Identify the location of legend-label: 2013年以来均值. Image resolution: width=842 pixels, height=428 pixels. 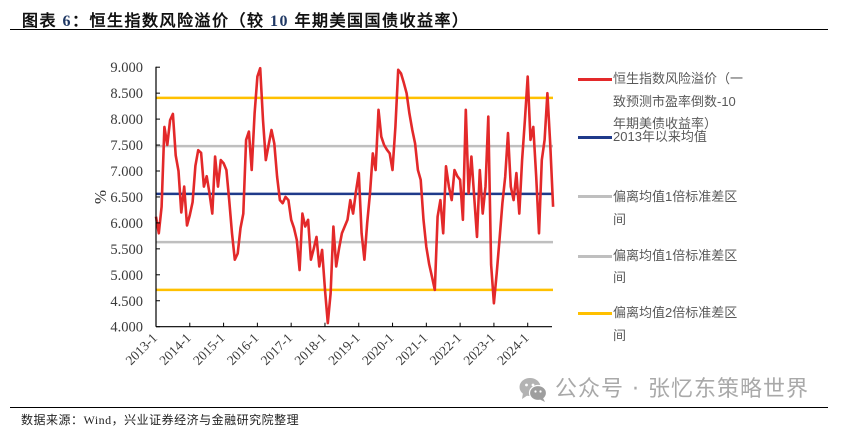
(660, 136).